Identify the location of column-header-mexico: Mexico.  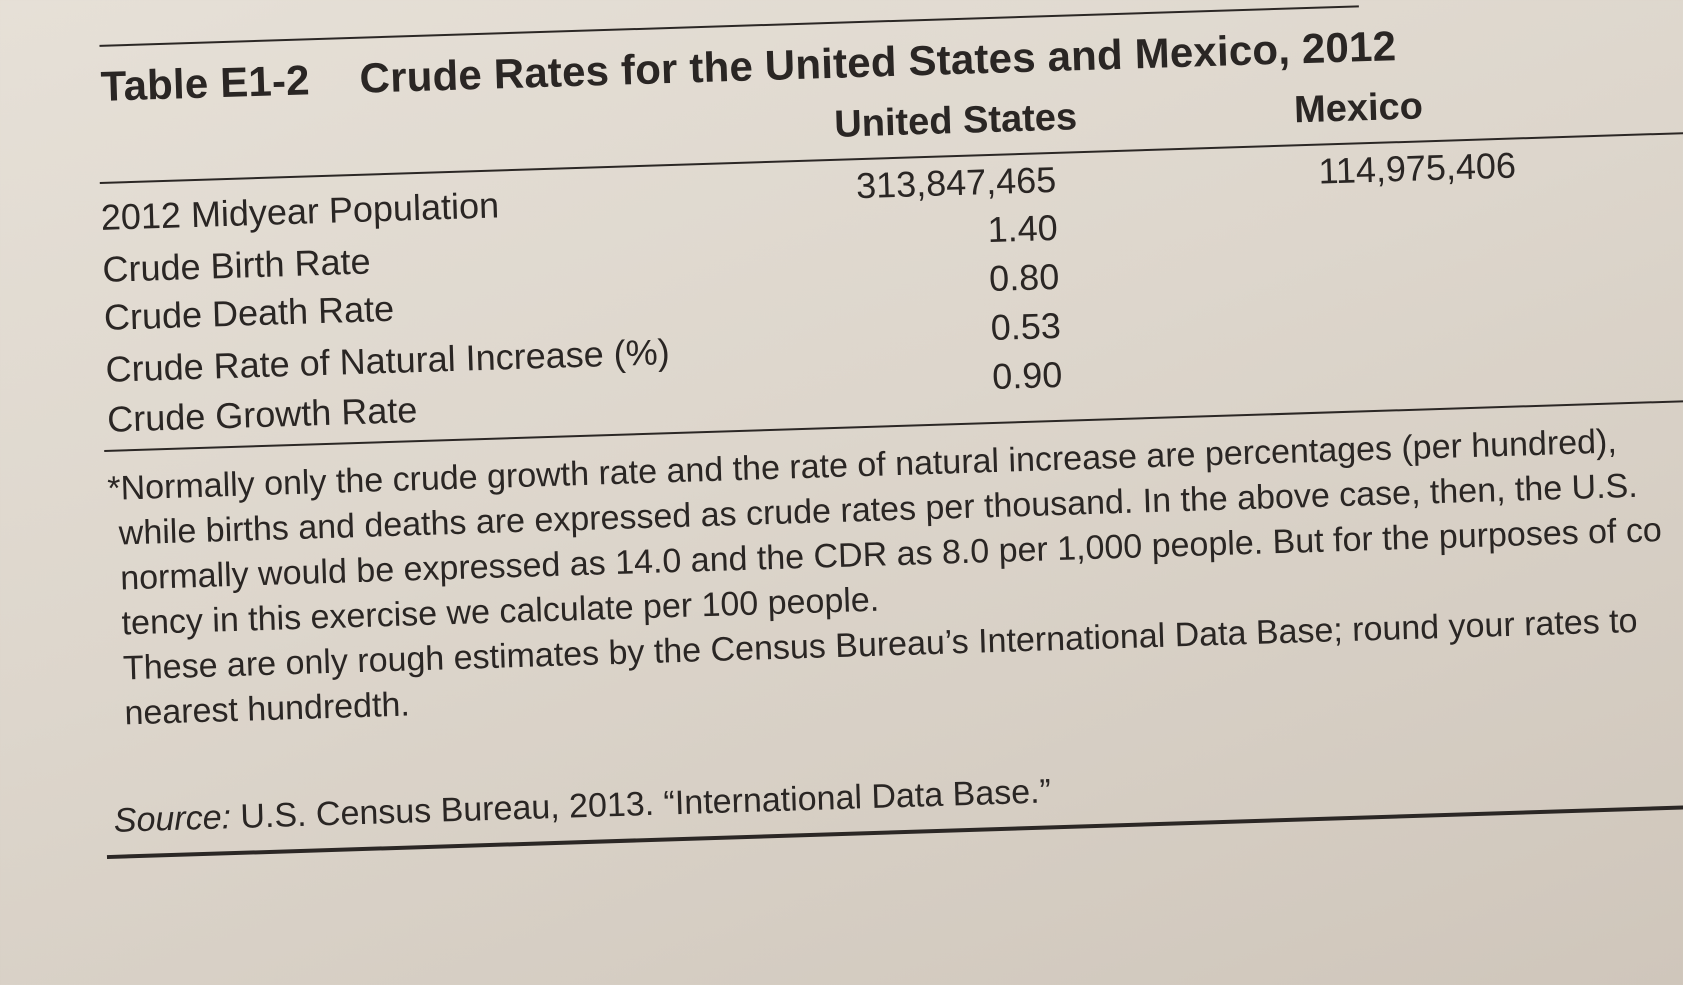
(1358, 108).